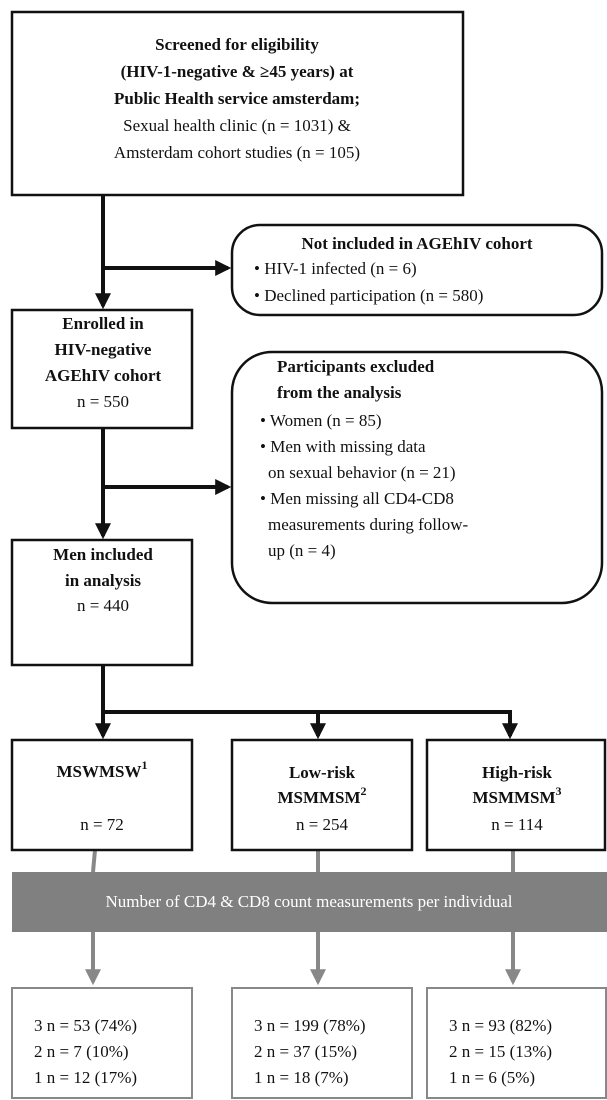 The image size is (607, 1100). I want to click on banner, so click(309, 902).